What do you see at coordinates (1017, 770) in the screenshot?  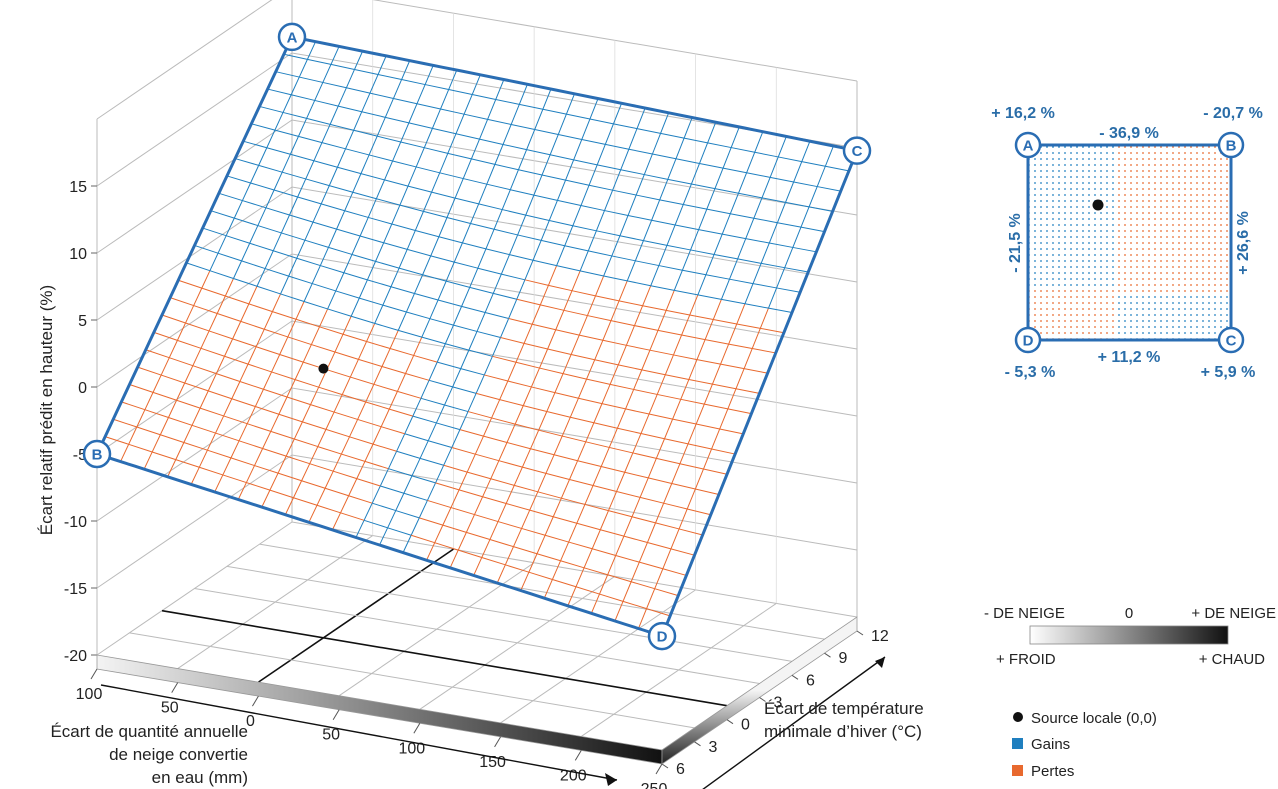 I see `legend-pertes-swatch` at bounding box center [1017, 770].